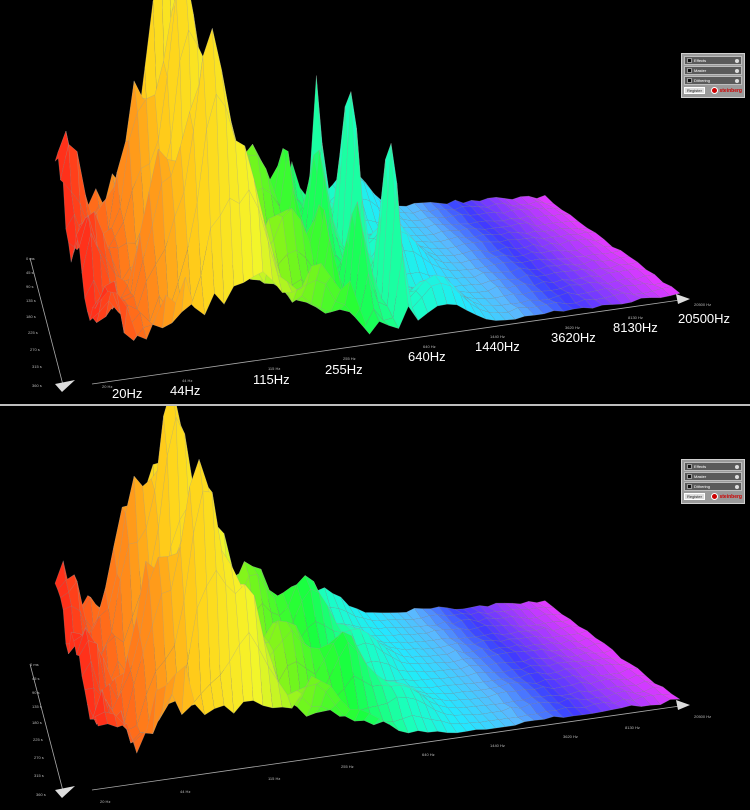 The image size is (750, 810). Describe the element at coordinates (635, 327) in the screenshot. I see `freq-label-8130hz: 8130Hz` at that location.